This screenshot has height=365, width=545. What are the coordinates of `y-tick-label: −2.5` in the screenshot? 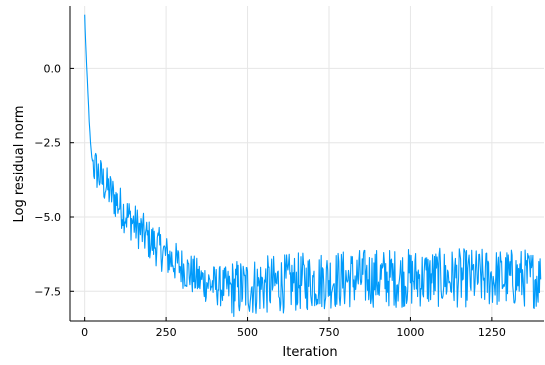 It's located at (47, 143).